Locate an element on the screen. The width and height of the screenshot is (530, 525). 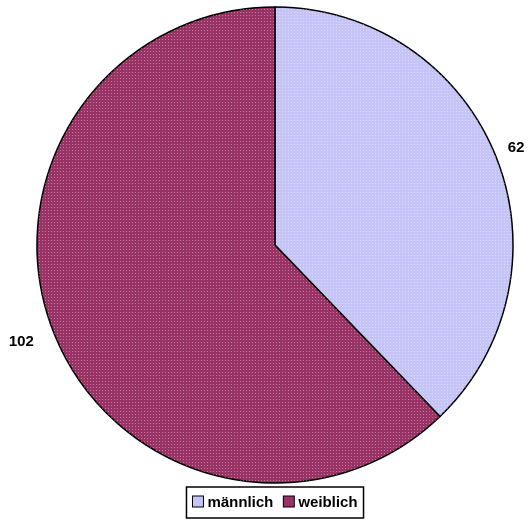
legend: männlich weiblich is located at coordinates (275, 502).